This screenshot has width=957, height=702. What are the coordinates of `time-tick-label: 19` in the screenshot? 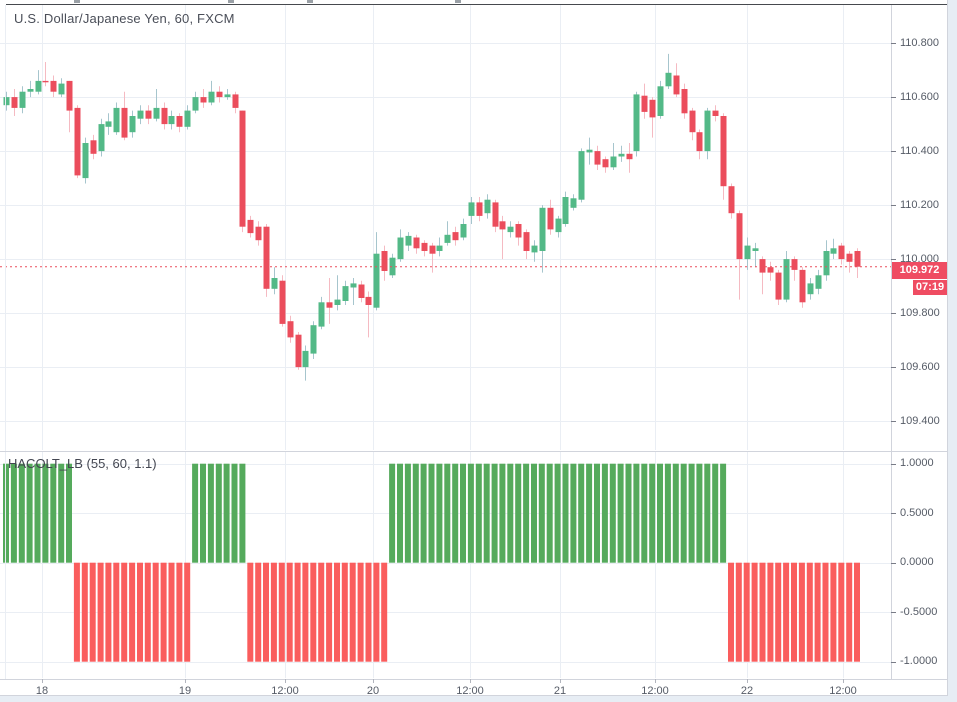 It's located at (185, 691).